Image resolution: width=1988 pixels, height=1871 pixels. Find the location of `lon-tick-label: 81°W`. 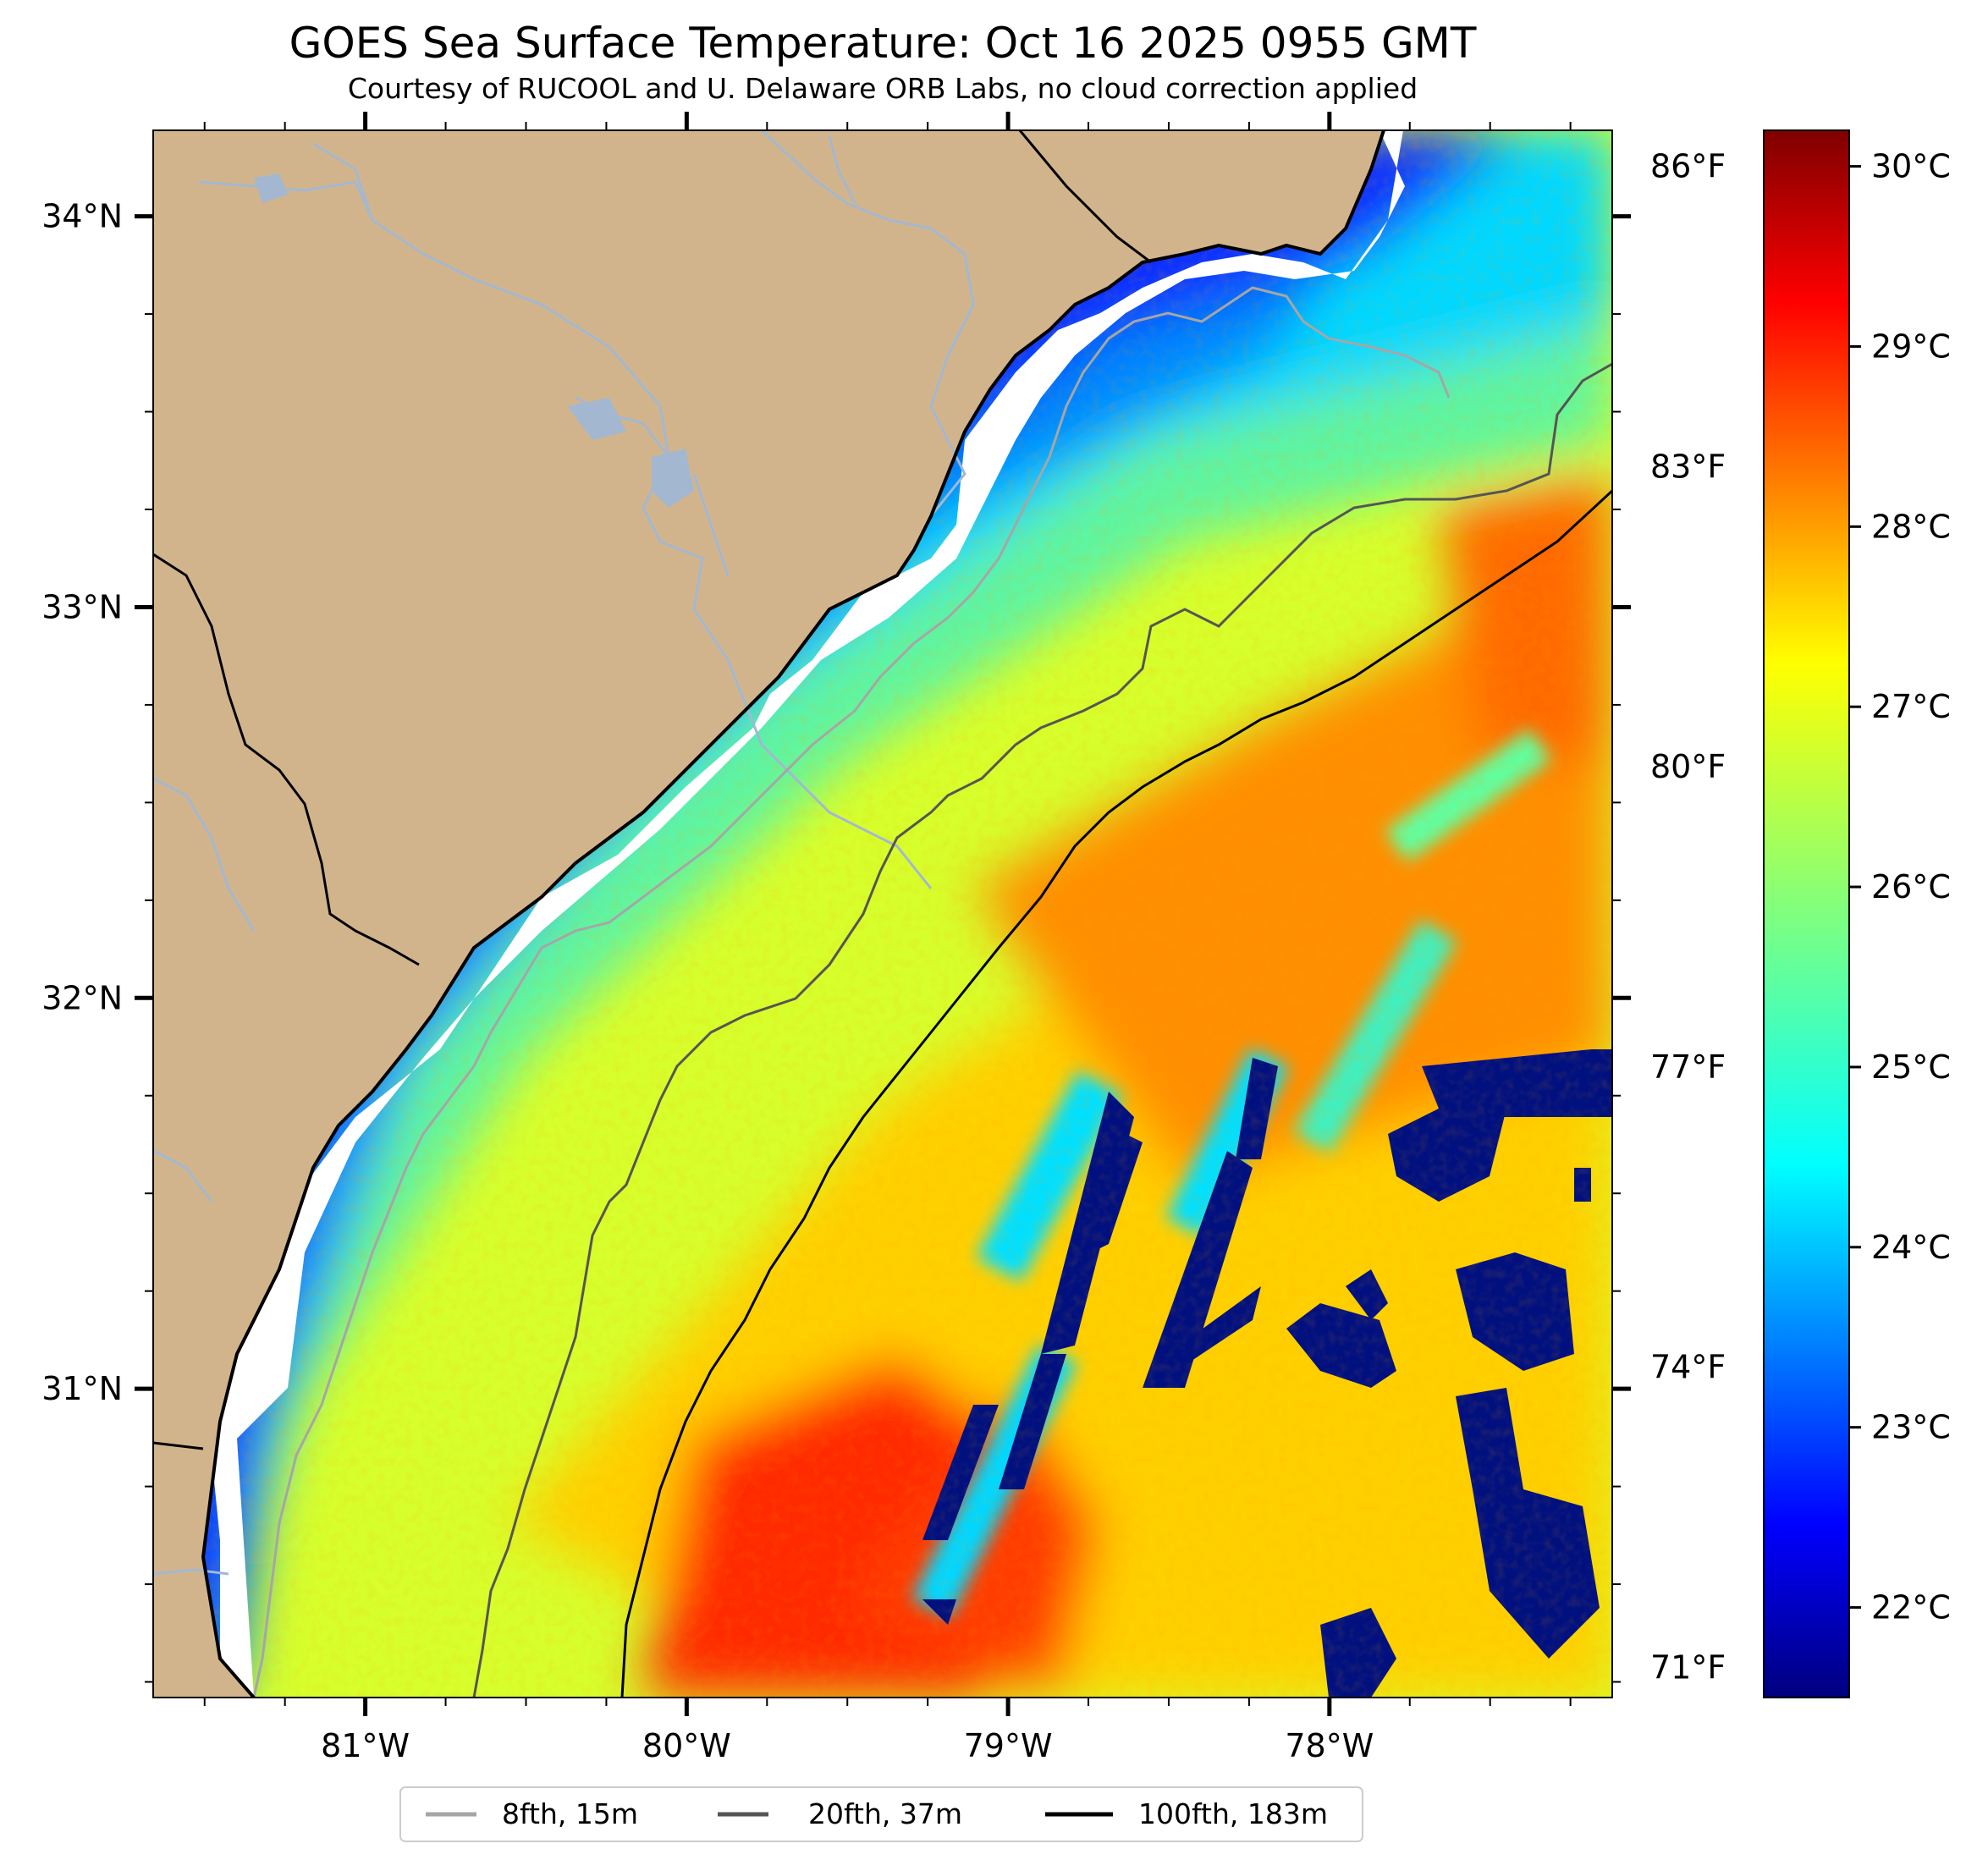

lon-tick-label: 81°W is located at coordinates (365, 1746).